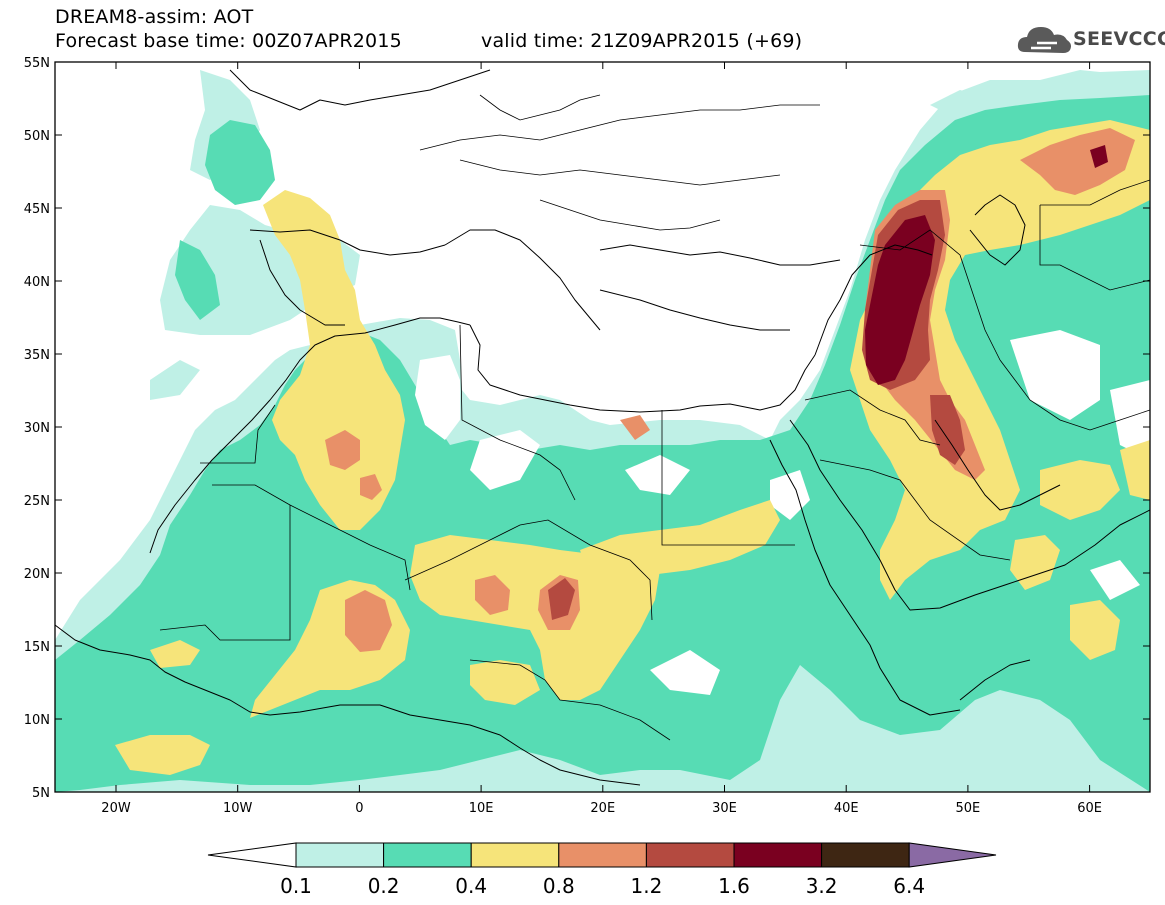 The image size is (1165, 905). What do you see at coordinates (602, 808) in the screenshot?
I see `lon-tick-label: 20E` at bounding box center [602, 808].